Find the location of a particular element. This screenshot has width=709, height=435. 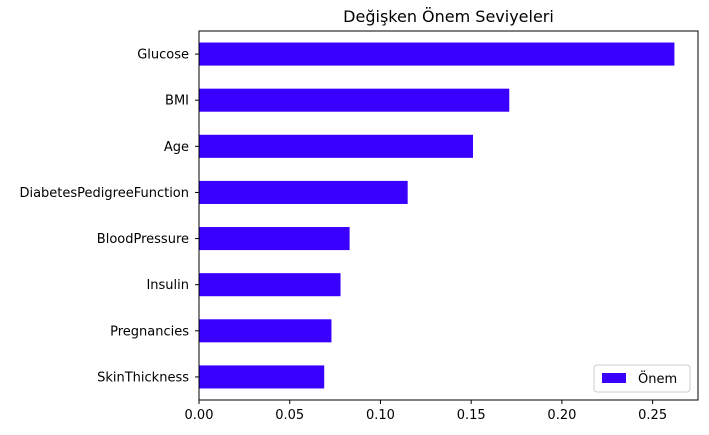

bar-pregnancies is located at coordinates (265, 331).